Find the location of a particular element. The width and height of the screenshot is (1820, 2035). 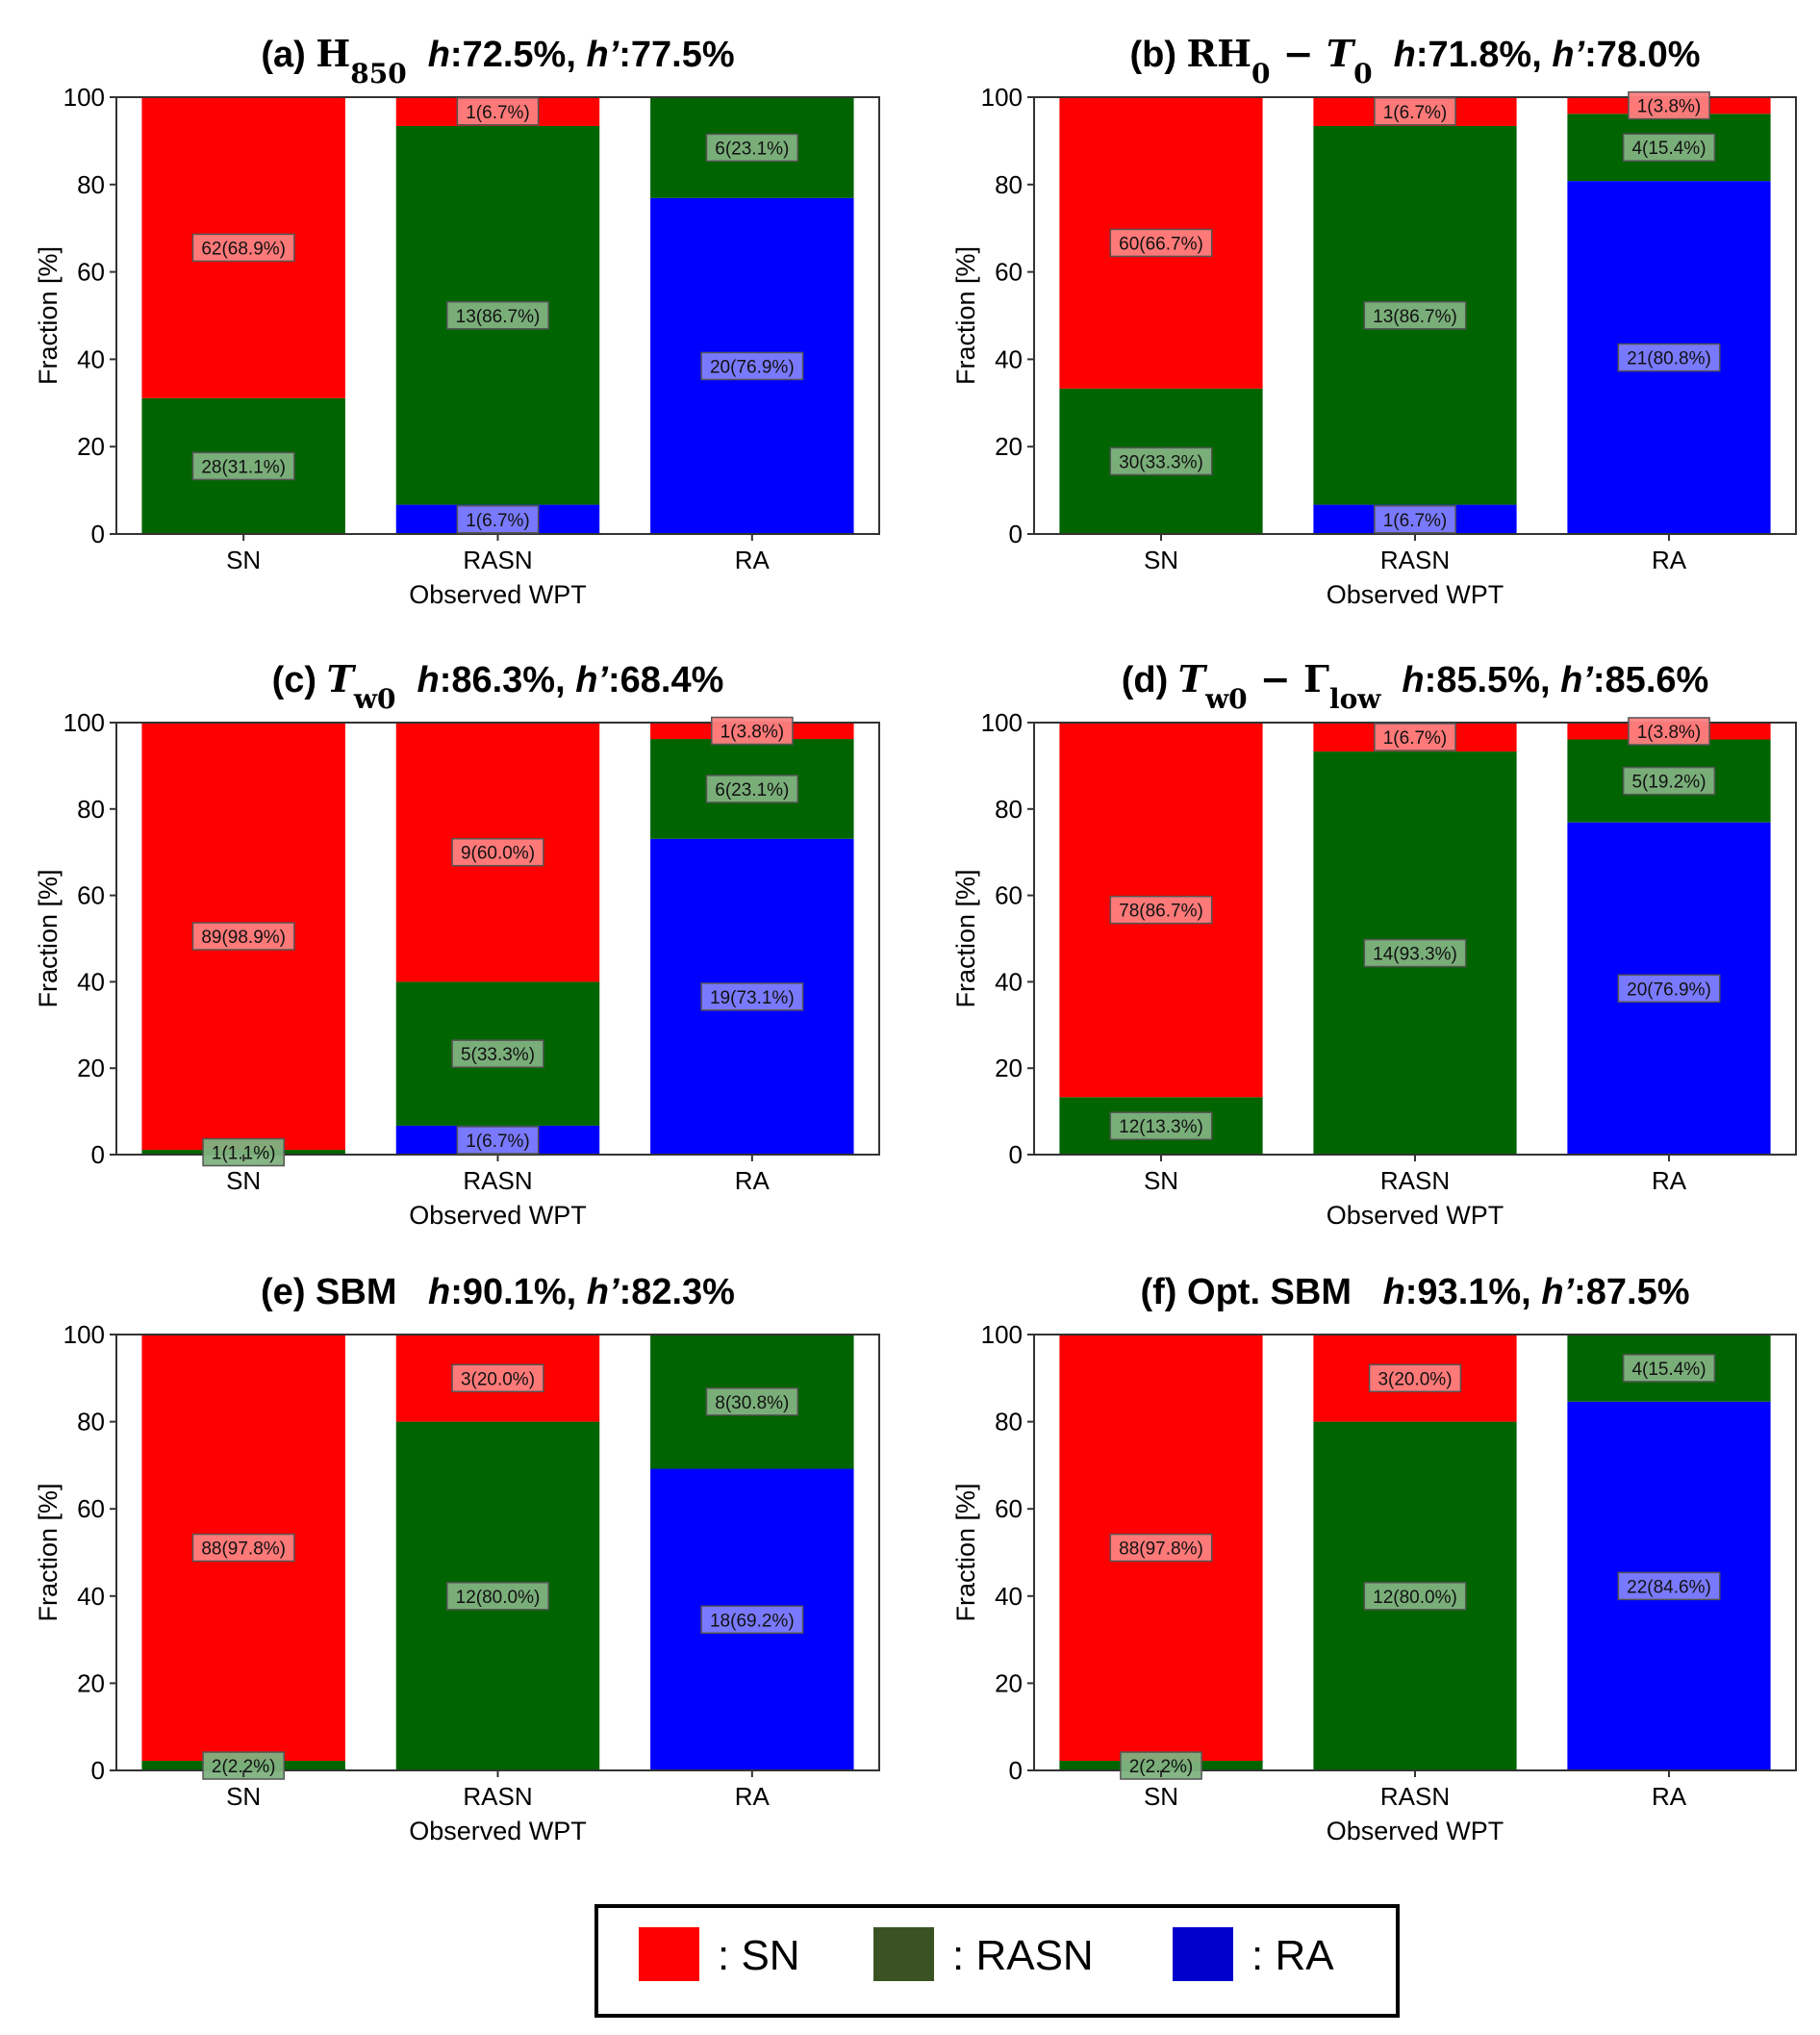

data-label: 9(60.0%) is located at coordinates (498, 854).